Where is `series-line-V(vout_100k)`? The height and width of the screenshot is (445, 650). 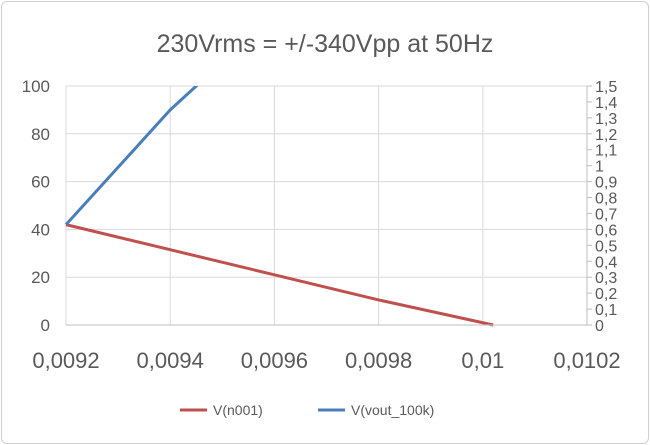
series-line-V(vout_100k) is located at coordinates (131, 156).